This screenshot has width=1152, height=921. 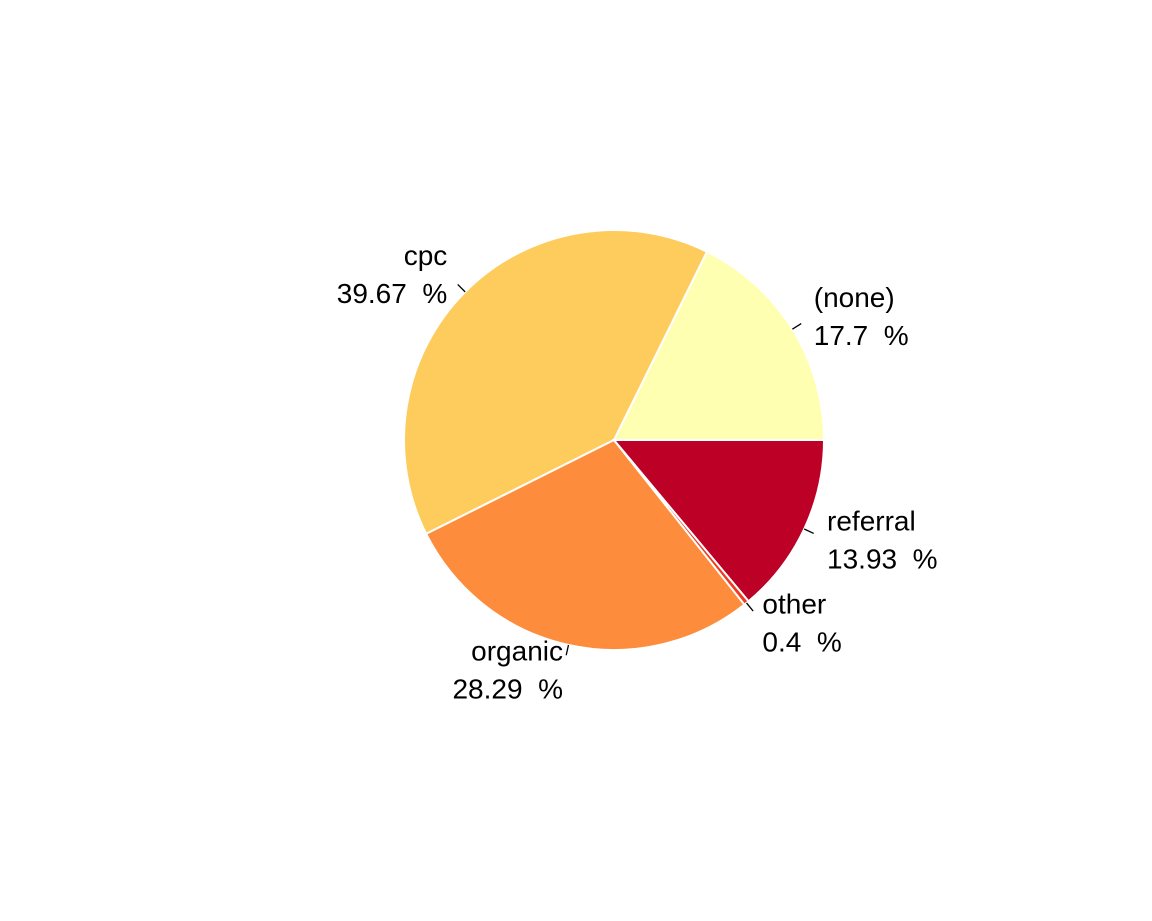 I want to click on slice-percent-label: 17.7 %, so click(x=861, y=335).